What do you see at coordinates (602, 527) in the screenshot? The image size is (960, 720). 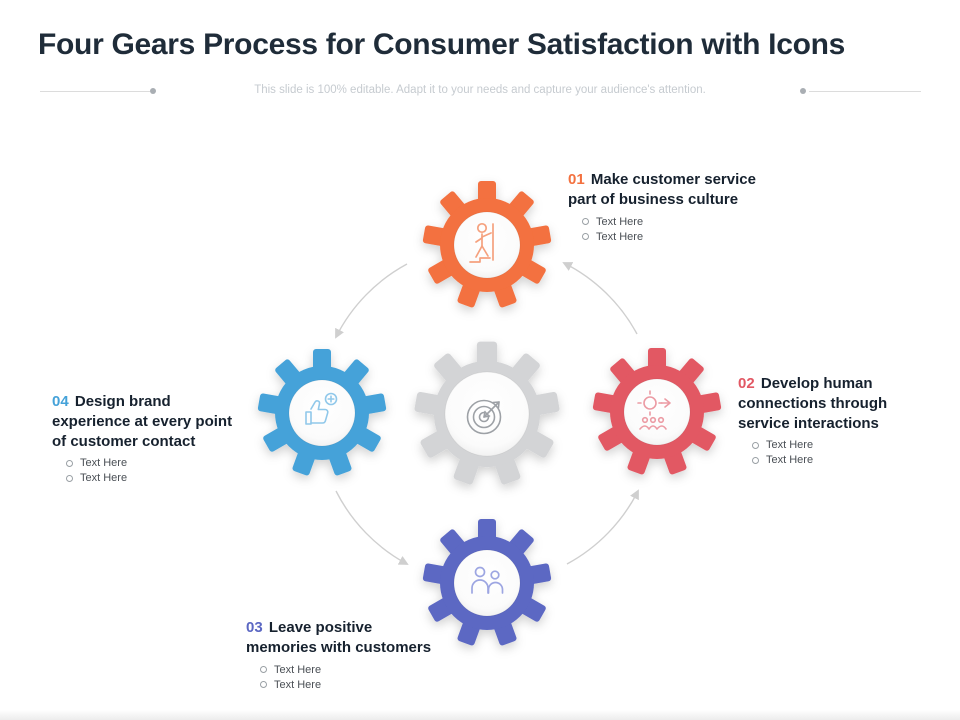 I see `arrow-bottom-to-right` at bounding box center [602, 527].